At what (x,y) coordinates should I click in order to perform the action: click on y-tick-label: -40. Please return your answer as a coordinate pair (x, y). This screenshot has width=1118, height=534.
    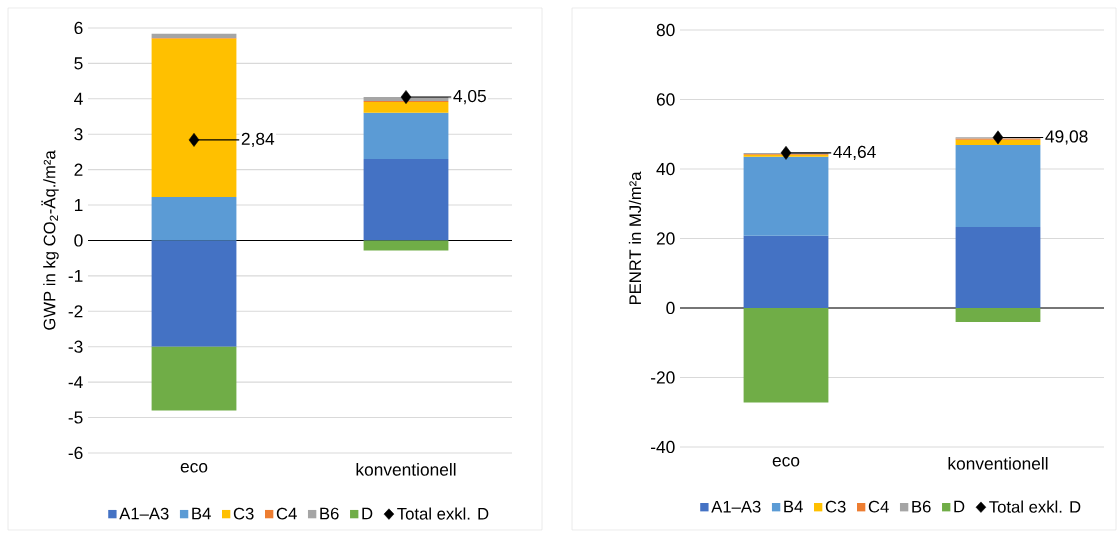
    Looking at the image, I should click on (663, 447).